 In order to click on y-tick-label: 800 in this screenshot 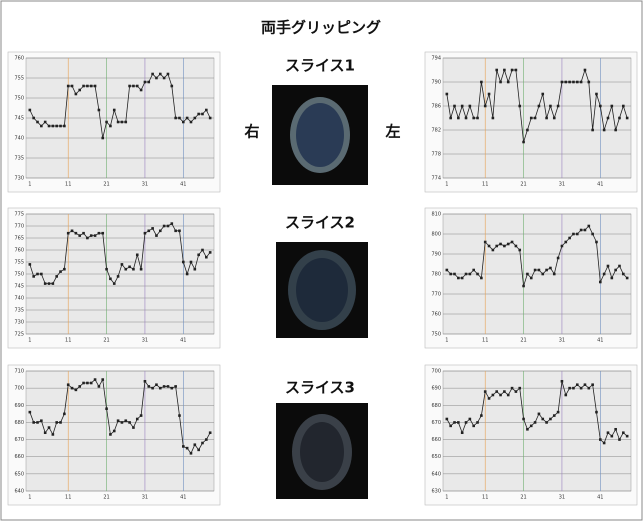, I will do `click(436, 235)`.